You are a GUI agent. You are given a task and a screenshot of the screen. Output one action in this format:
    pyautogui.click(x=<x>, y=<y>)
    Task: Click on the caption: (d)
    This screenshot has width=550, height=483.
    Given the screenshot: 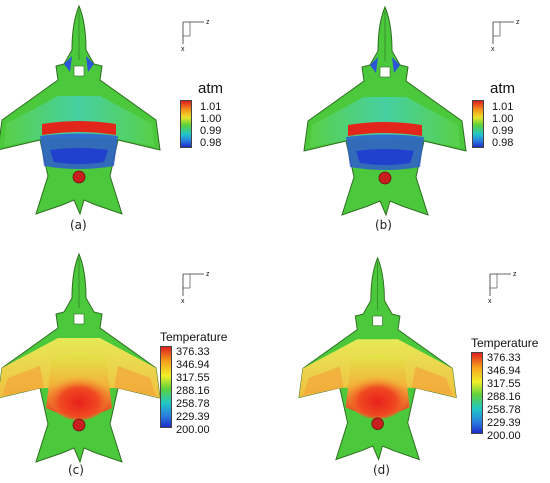 What is the action you would take?
    pyautogui.click(x=381, y=470)
    